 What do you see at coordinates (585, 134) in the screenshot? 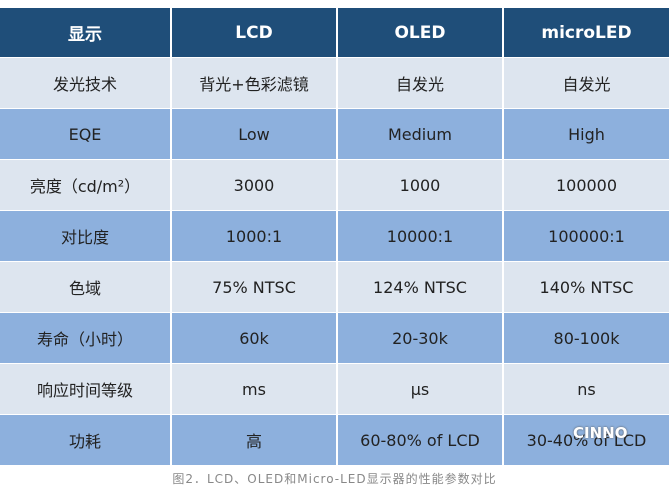
I see `table-cell: High` at bounding box center [585, 134].